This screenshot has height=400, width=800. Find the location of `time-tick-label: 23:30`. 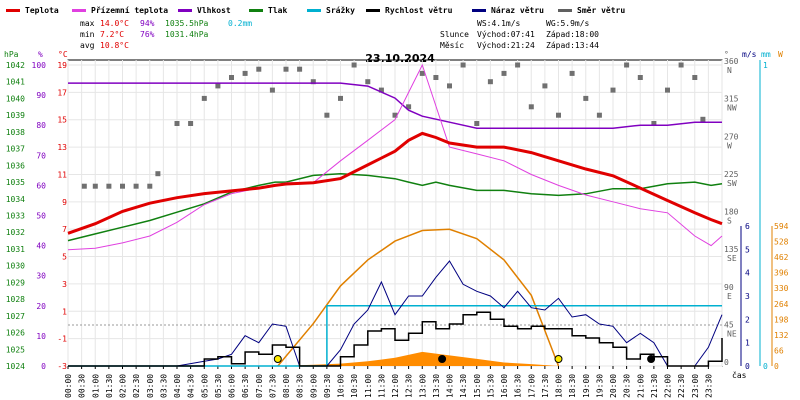

time-tick-label: 23:30 is located at coordinates (708, 386).